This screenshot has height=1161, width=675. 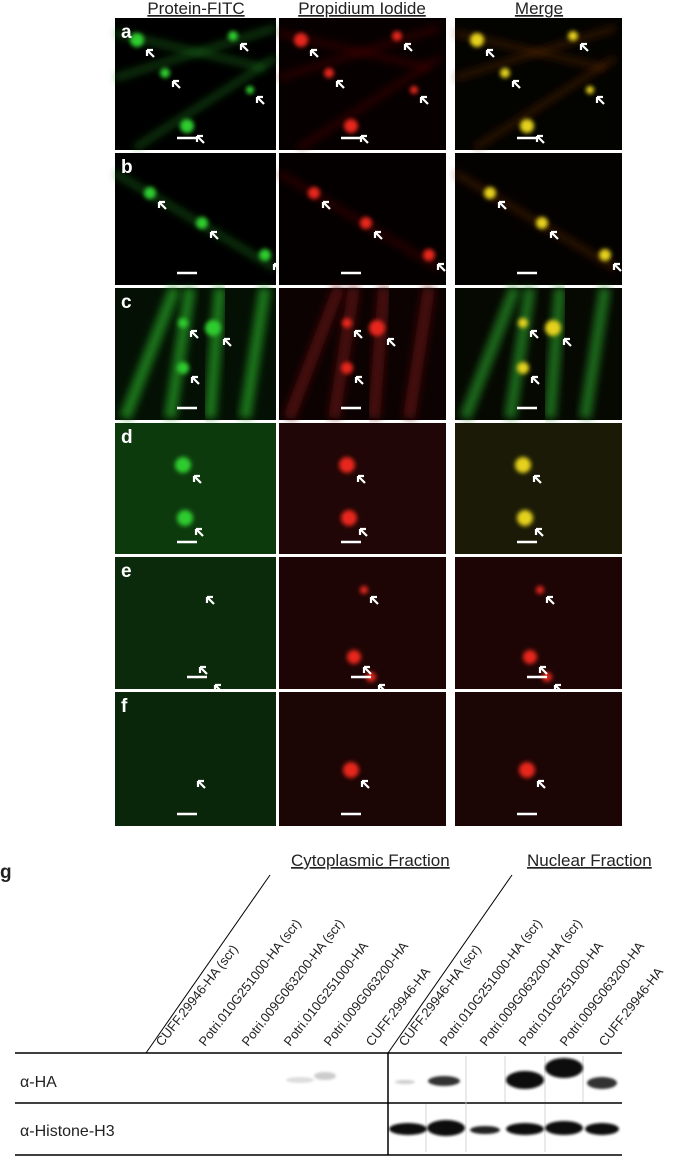 What do you see at coordinates (126, 302) in the screenshot?
I see `row-label: c` at bounding box center [126, 302].